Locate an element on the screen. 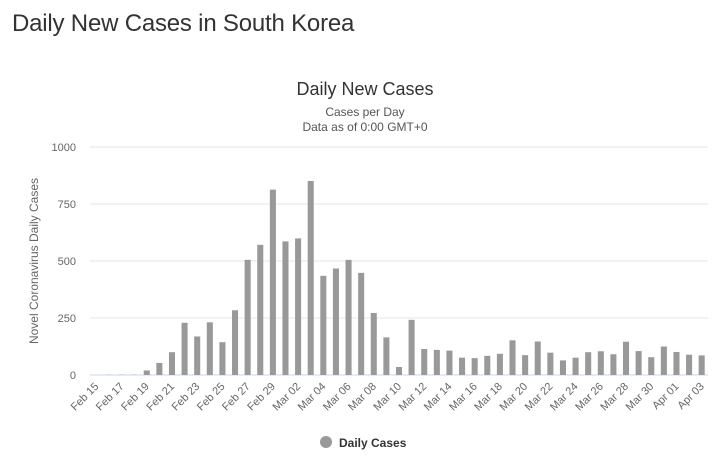  legend-marker is located at coordinates (326, 442).